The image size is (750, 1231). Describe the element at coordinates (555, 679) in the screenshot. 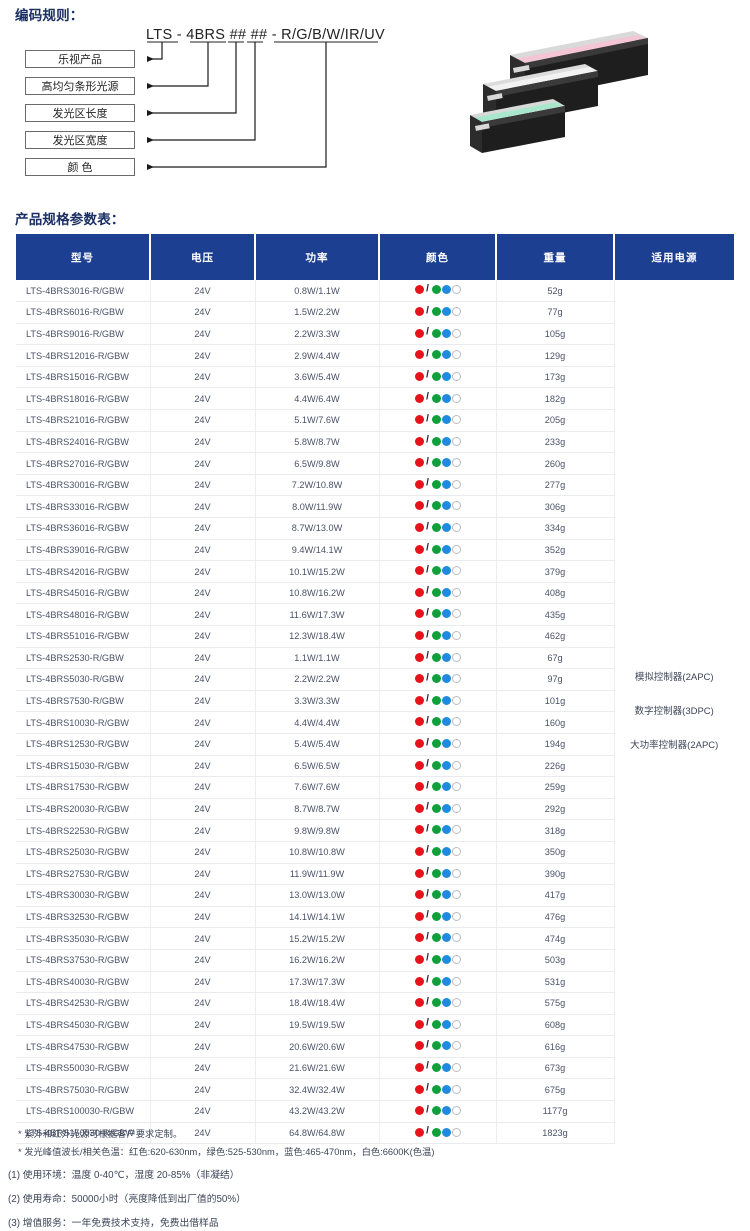

I see `cell-weight: 97g` at that location.